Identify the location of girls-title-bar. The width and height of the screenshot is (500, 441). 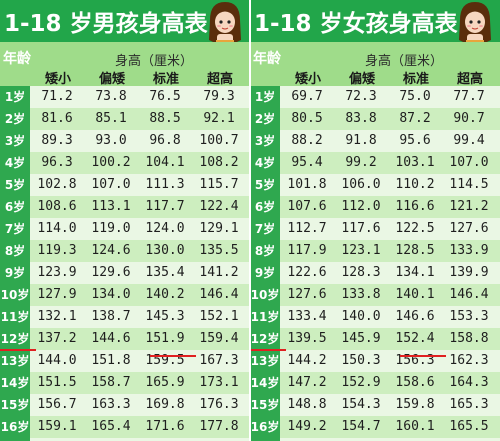
(375, 21).